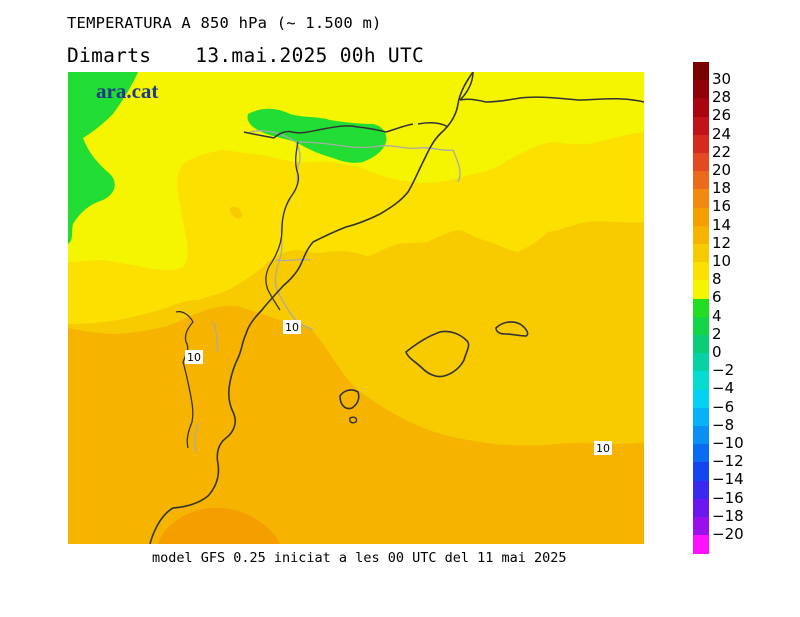 This screenshot has width=800, height=617. What do you see at coordinates (184, 379) in the screenshot?
I see `southern-border` at bounding box center [184, 379].